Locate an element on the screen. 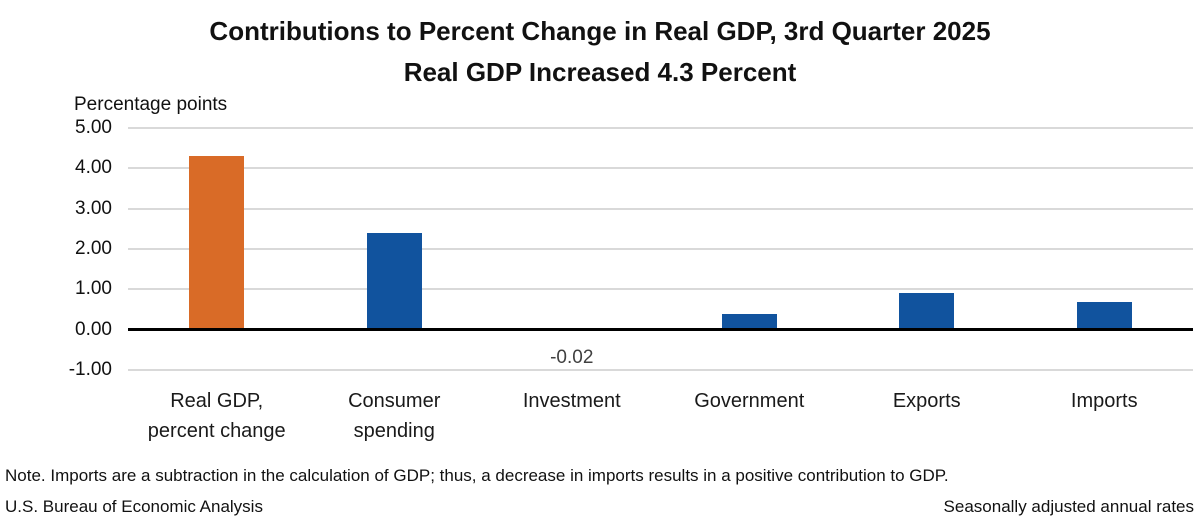 The width and height of the screenshot is (1200, 531). category-label-consumer-spending: Consumer spending is located at coordinates (395, 416).